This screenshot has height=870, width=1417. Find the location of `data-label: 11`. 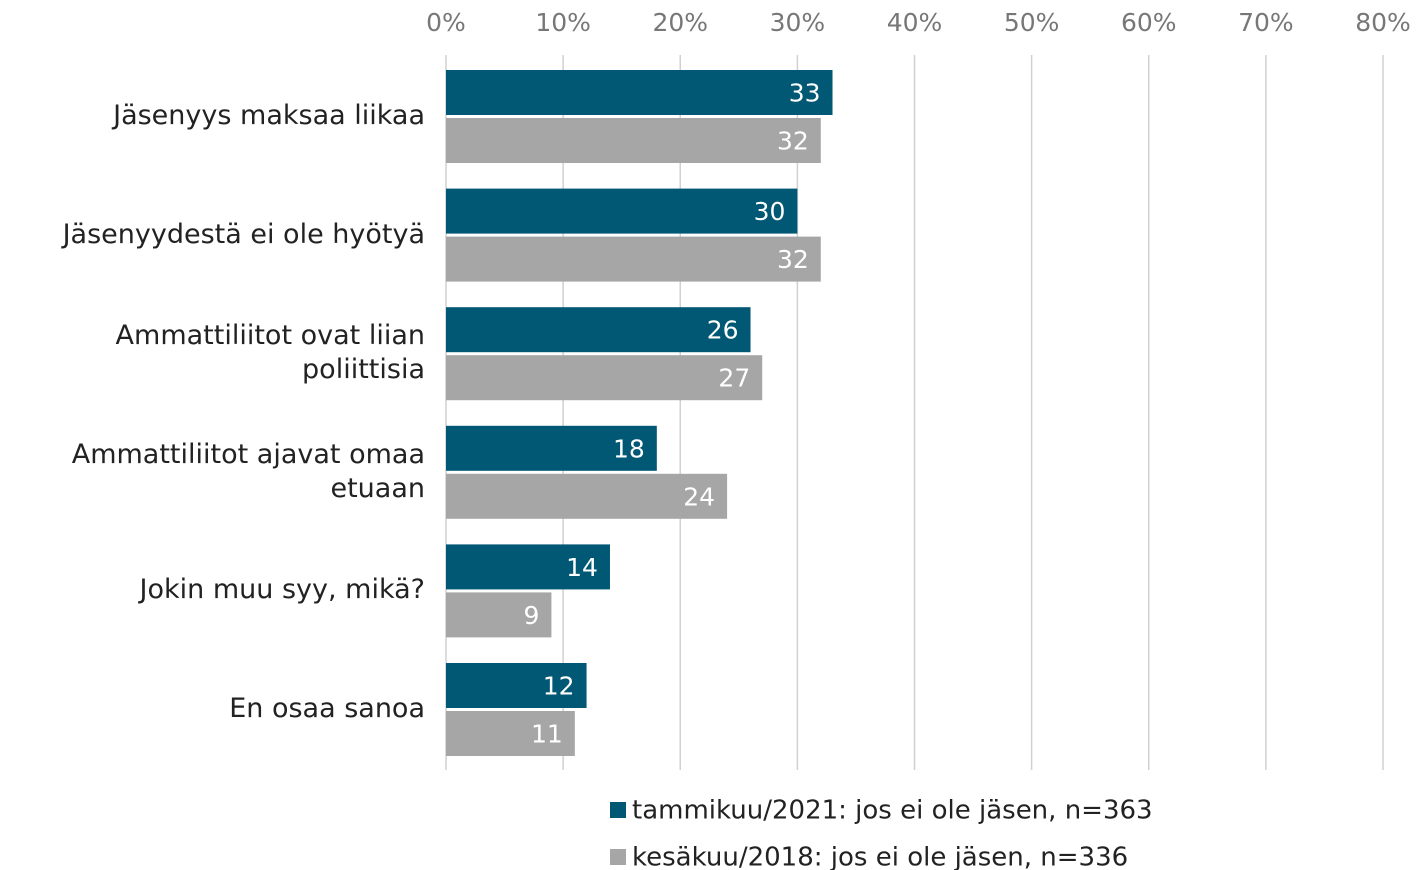

data-label: 11 is located at coordinates (547, 734).